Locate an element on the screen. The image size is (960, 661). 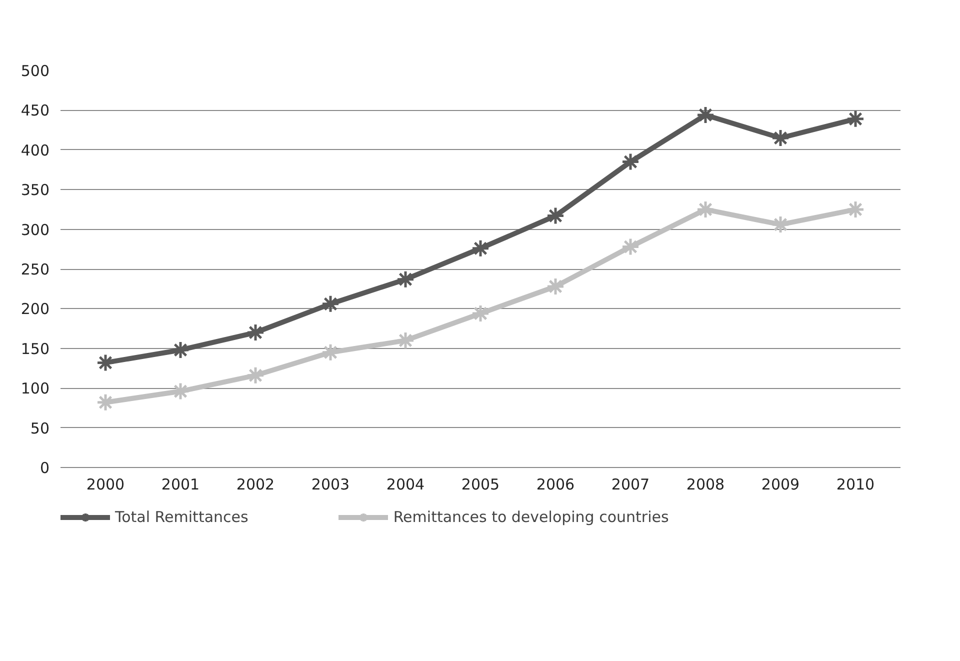
y-tick-label: 500 is located at coordinates (35, 71).